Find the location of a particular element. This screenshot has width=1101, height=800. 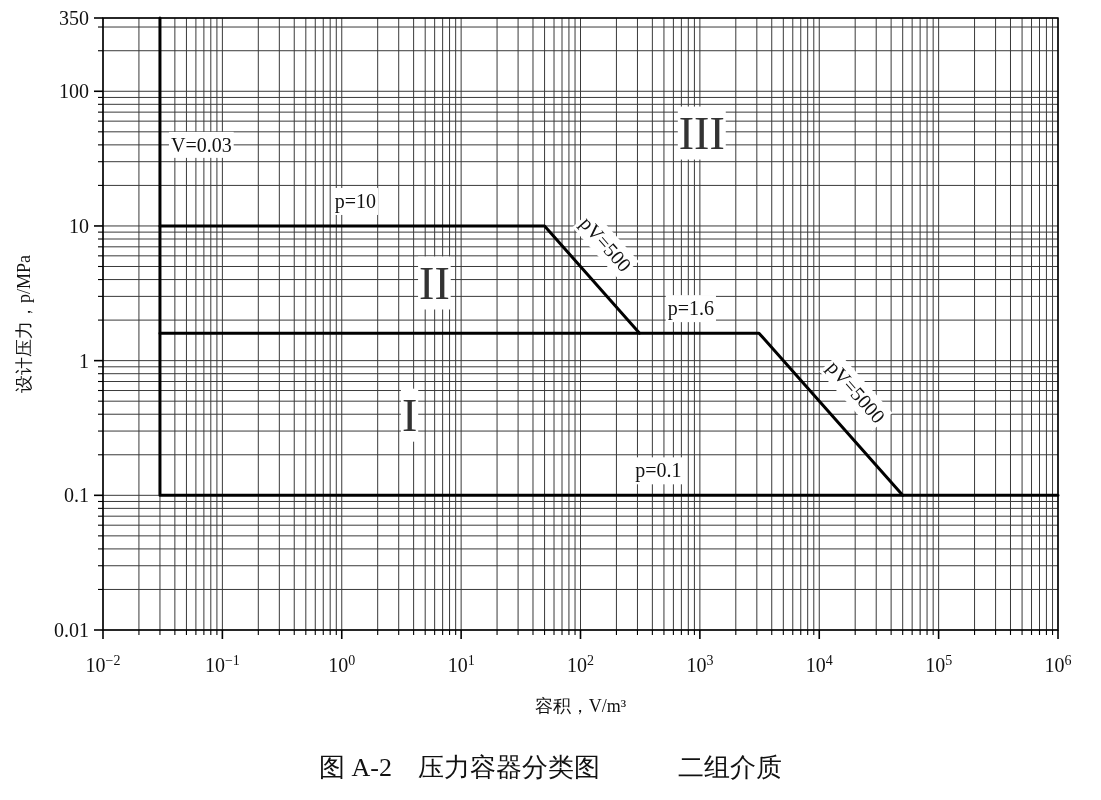

x-tick-label: 10$^{−2}$ is located at coordinates (103, 664).